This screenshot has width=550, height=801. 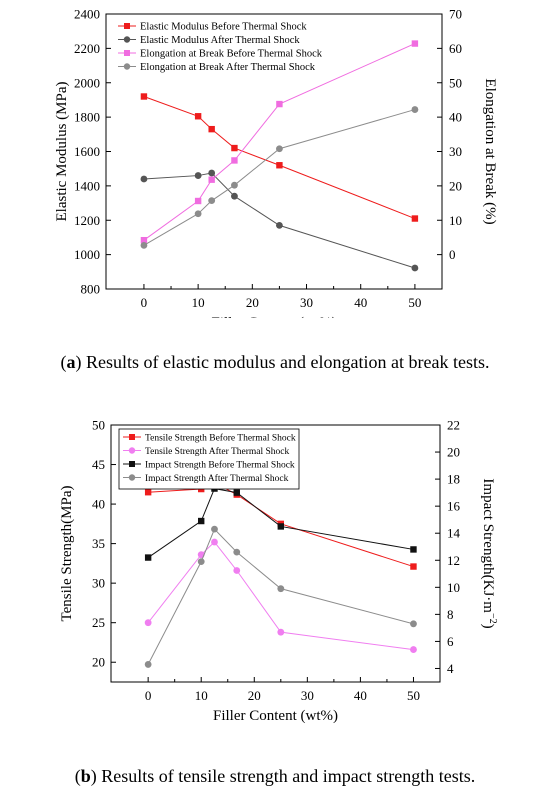 I want to click on y-left-tick-label: 1400, so click(x=87, y=185).